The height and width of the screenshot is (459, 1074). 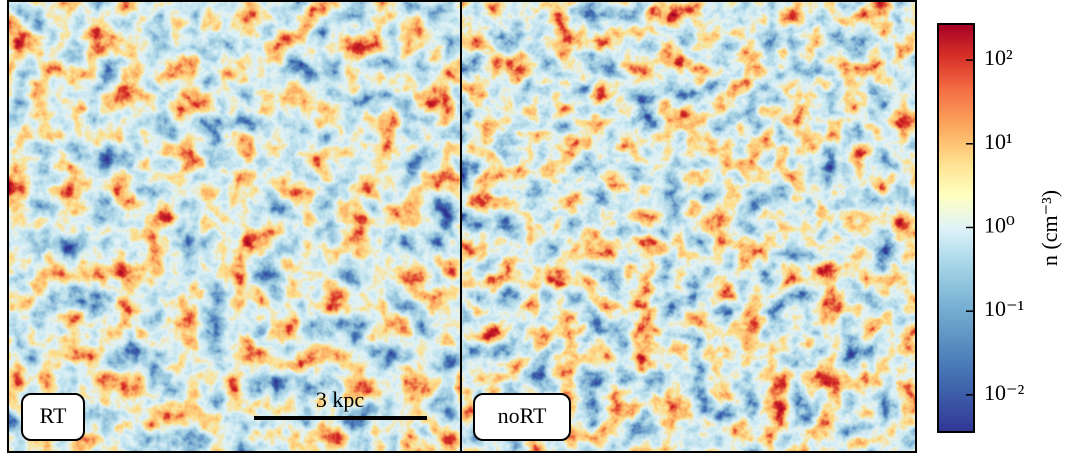 What do you see at coordinates (998, 141) in the screenshot?
I see `colorbar-tick-label: 10¹` at bounding box center [998, 141].